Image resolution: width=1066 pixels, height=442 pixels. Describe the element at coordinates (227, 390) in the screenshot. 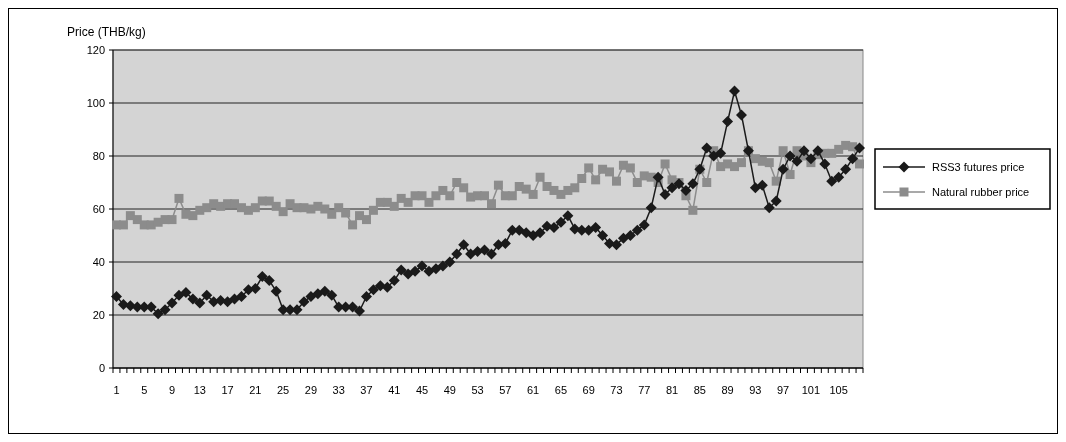

I see `x-tick-label: 17` at that location.